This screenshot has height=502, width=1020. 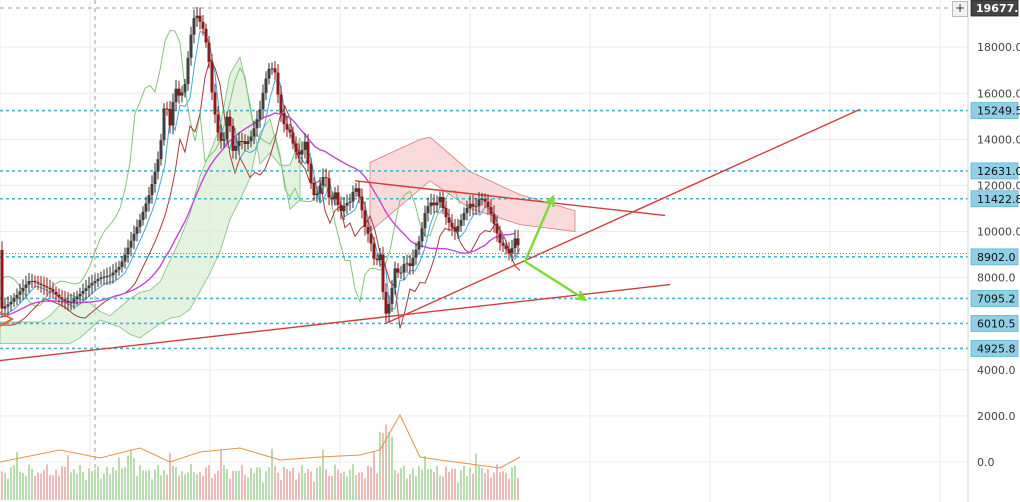 I want to click on add-indicator-button: +, so click(x=960, y=9).